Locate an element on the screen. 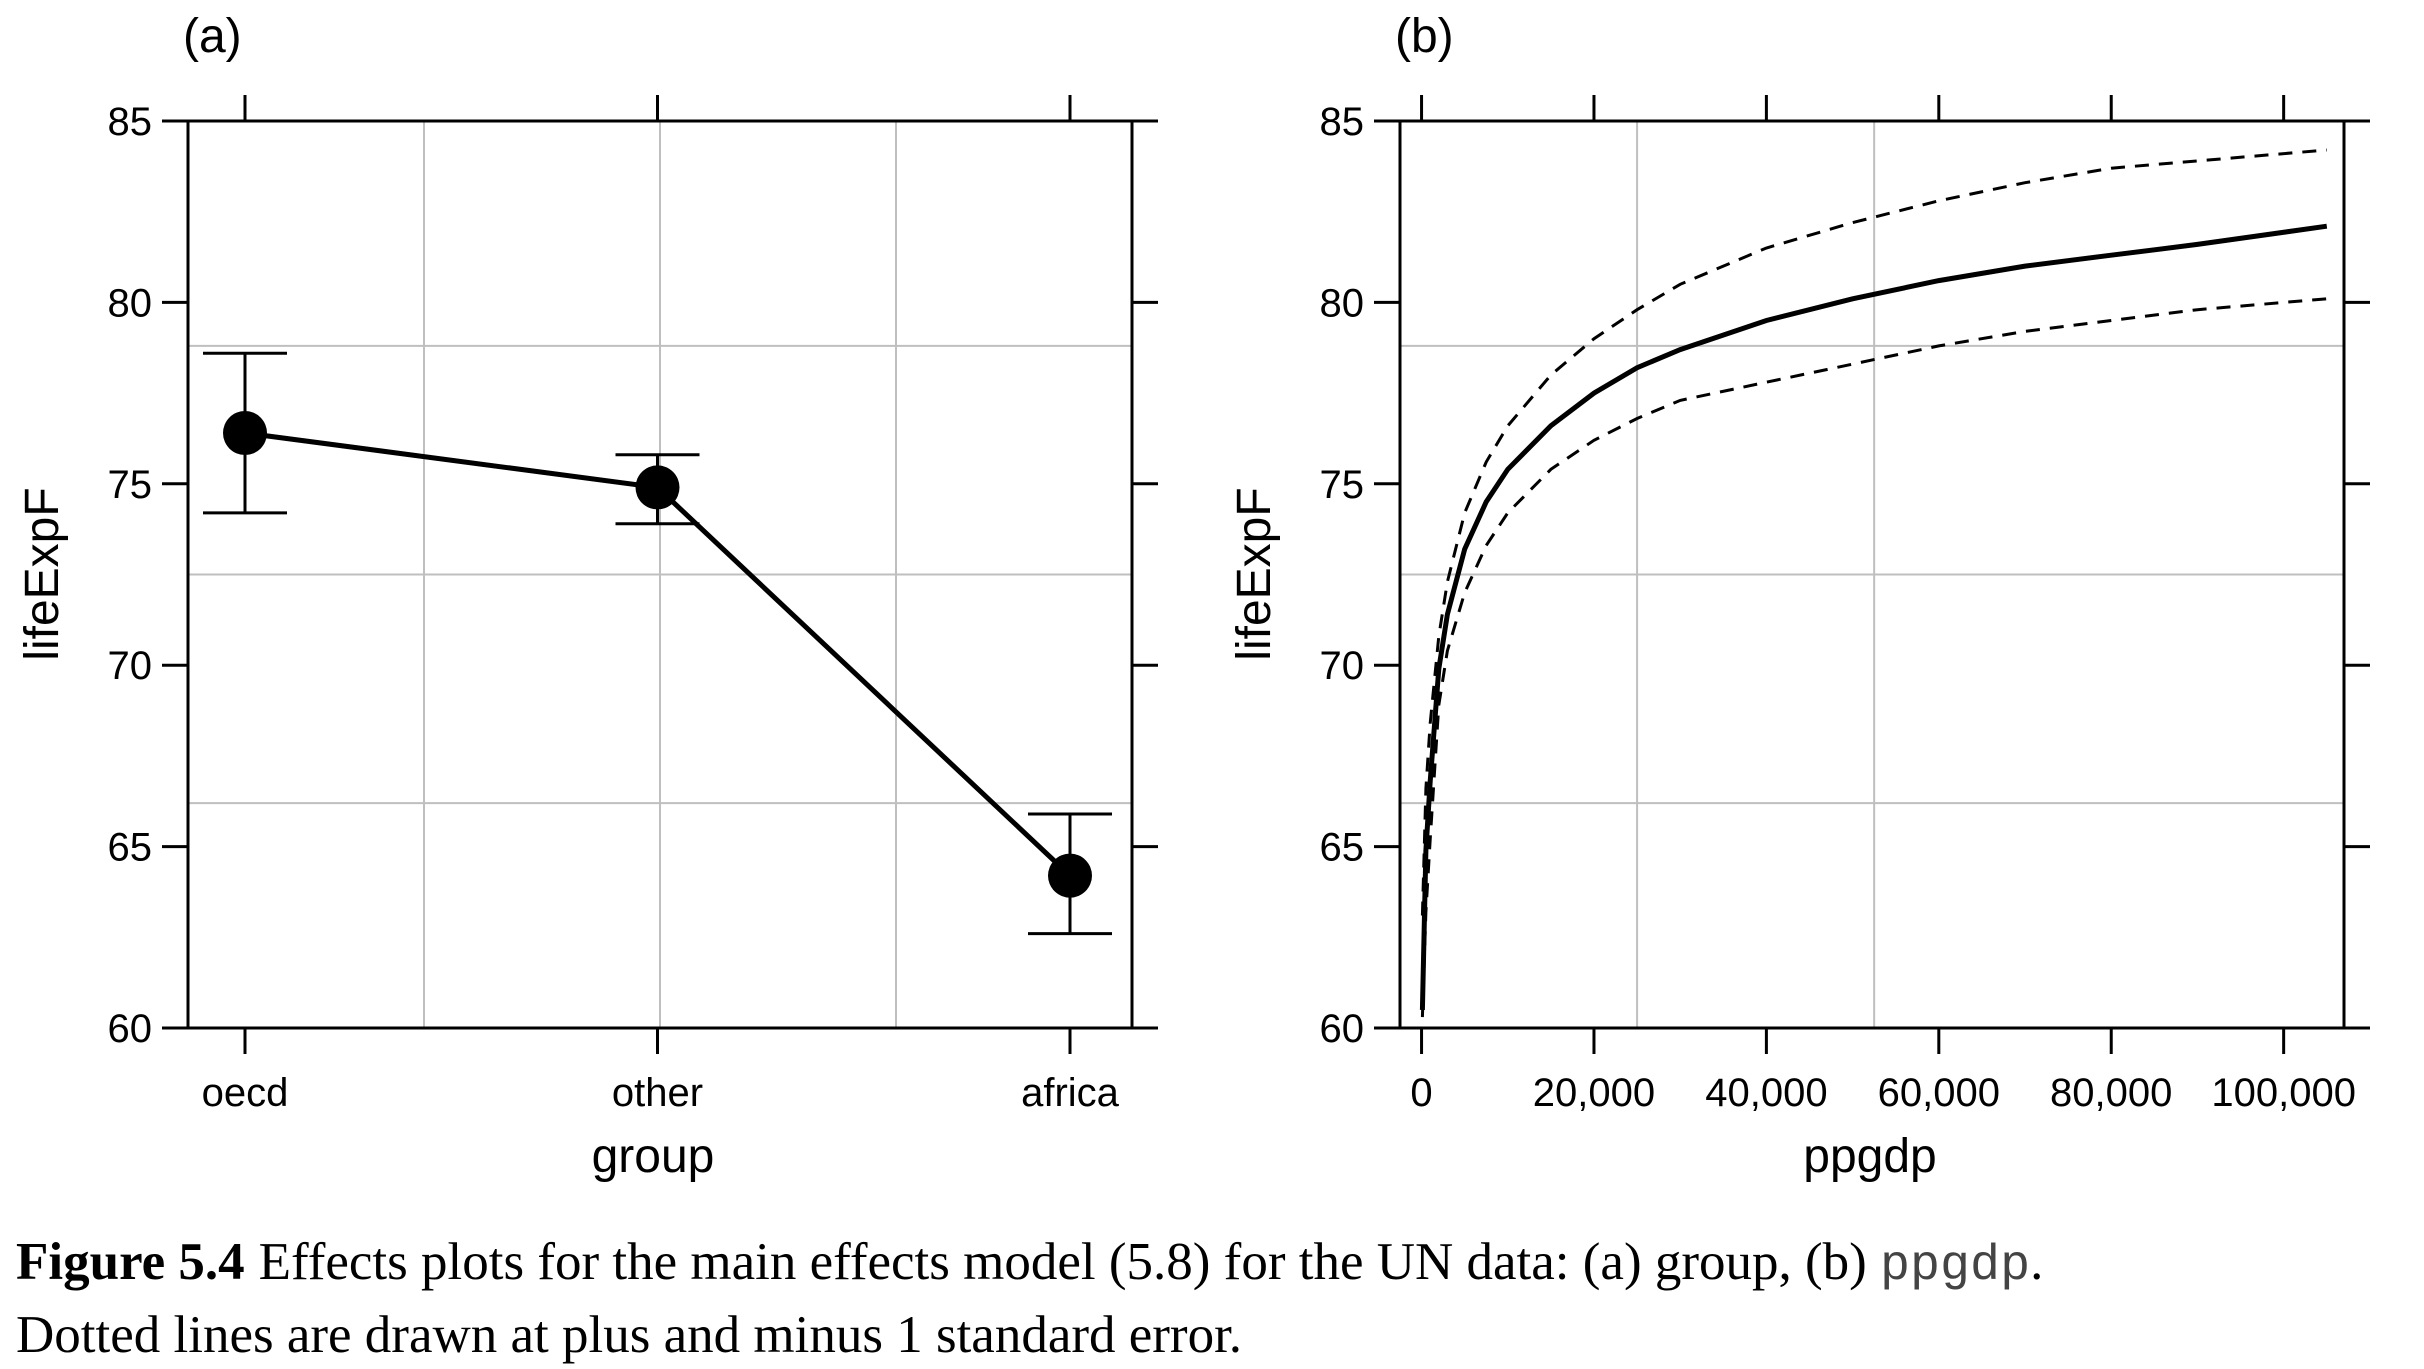  panel-b-x-axis-title: ppgdp is located at coordinates (1869, 1156).